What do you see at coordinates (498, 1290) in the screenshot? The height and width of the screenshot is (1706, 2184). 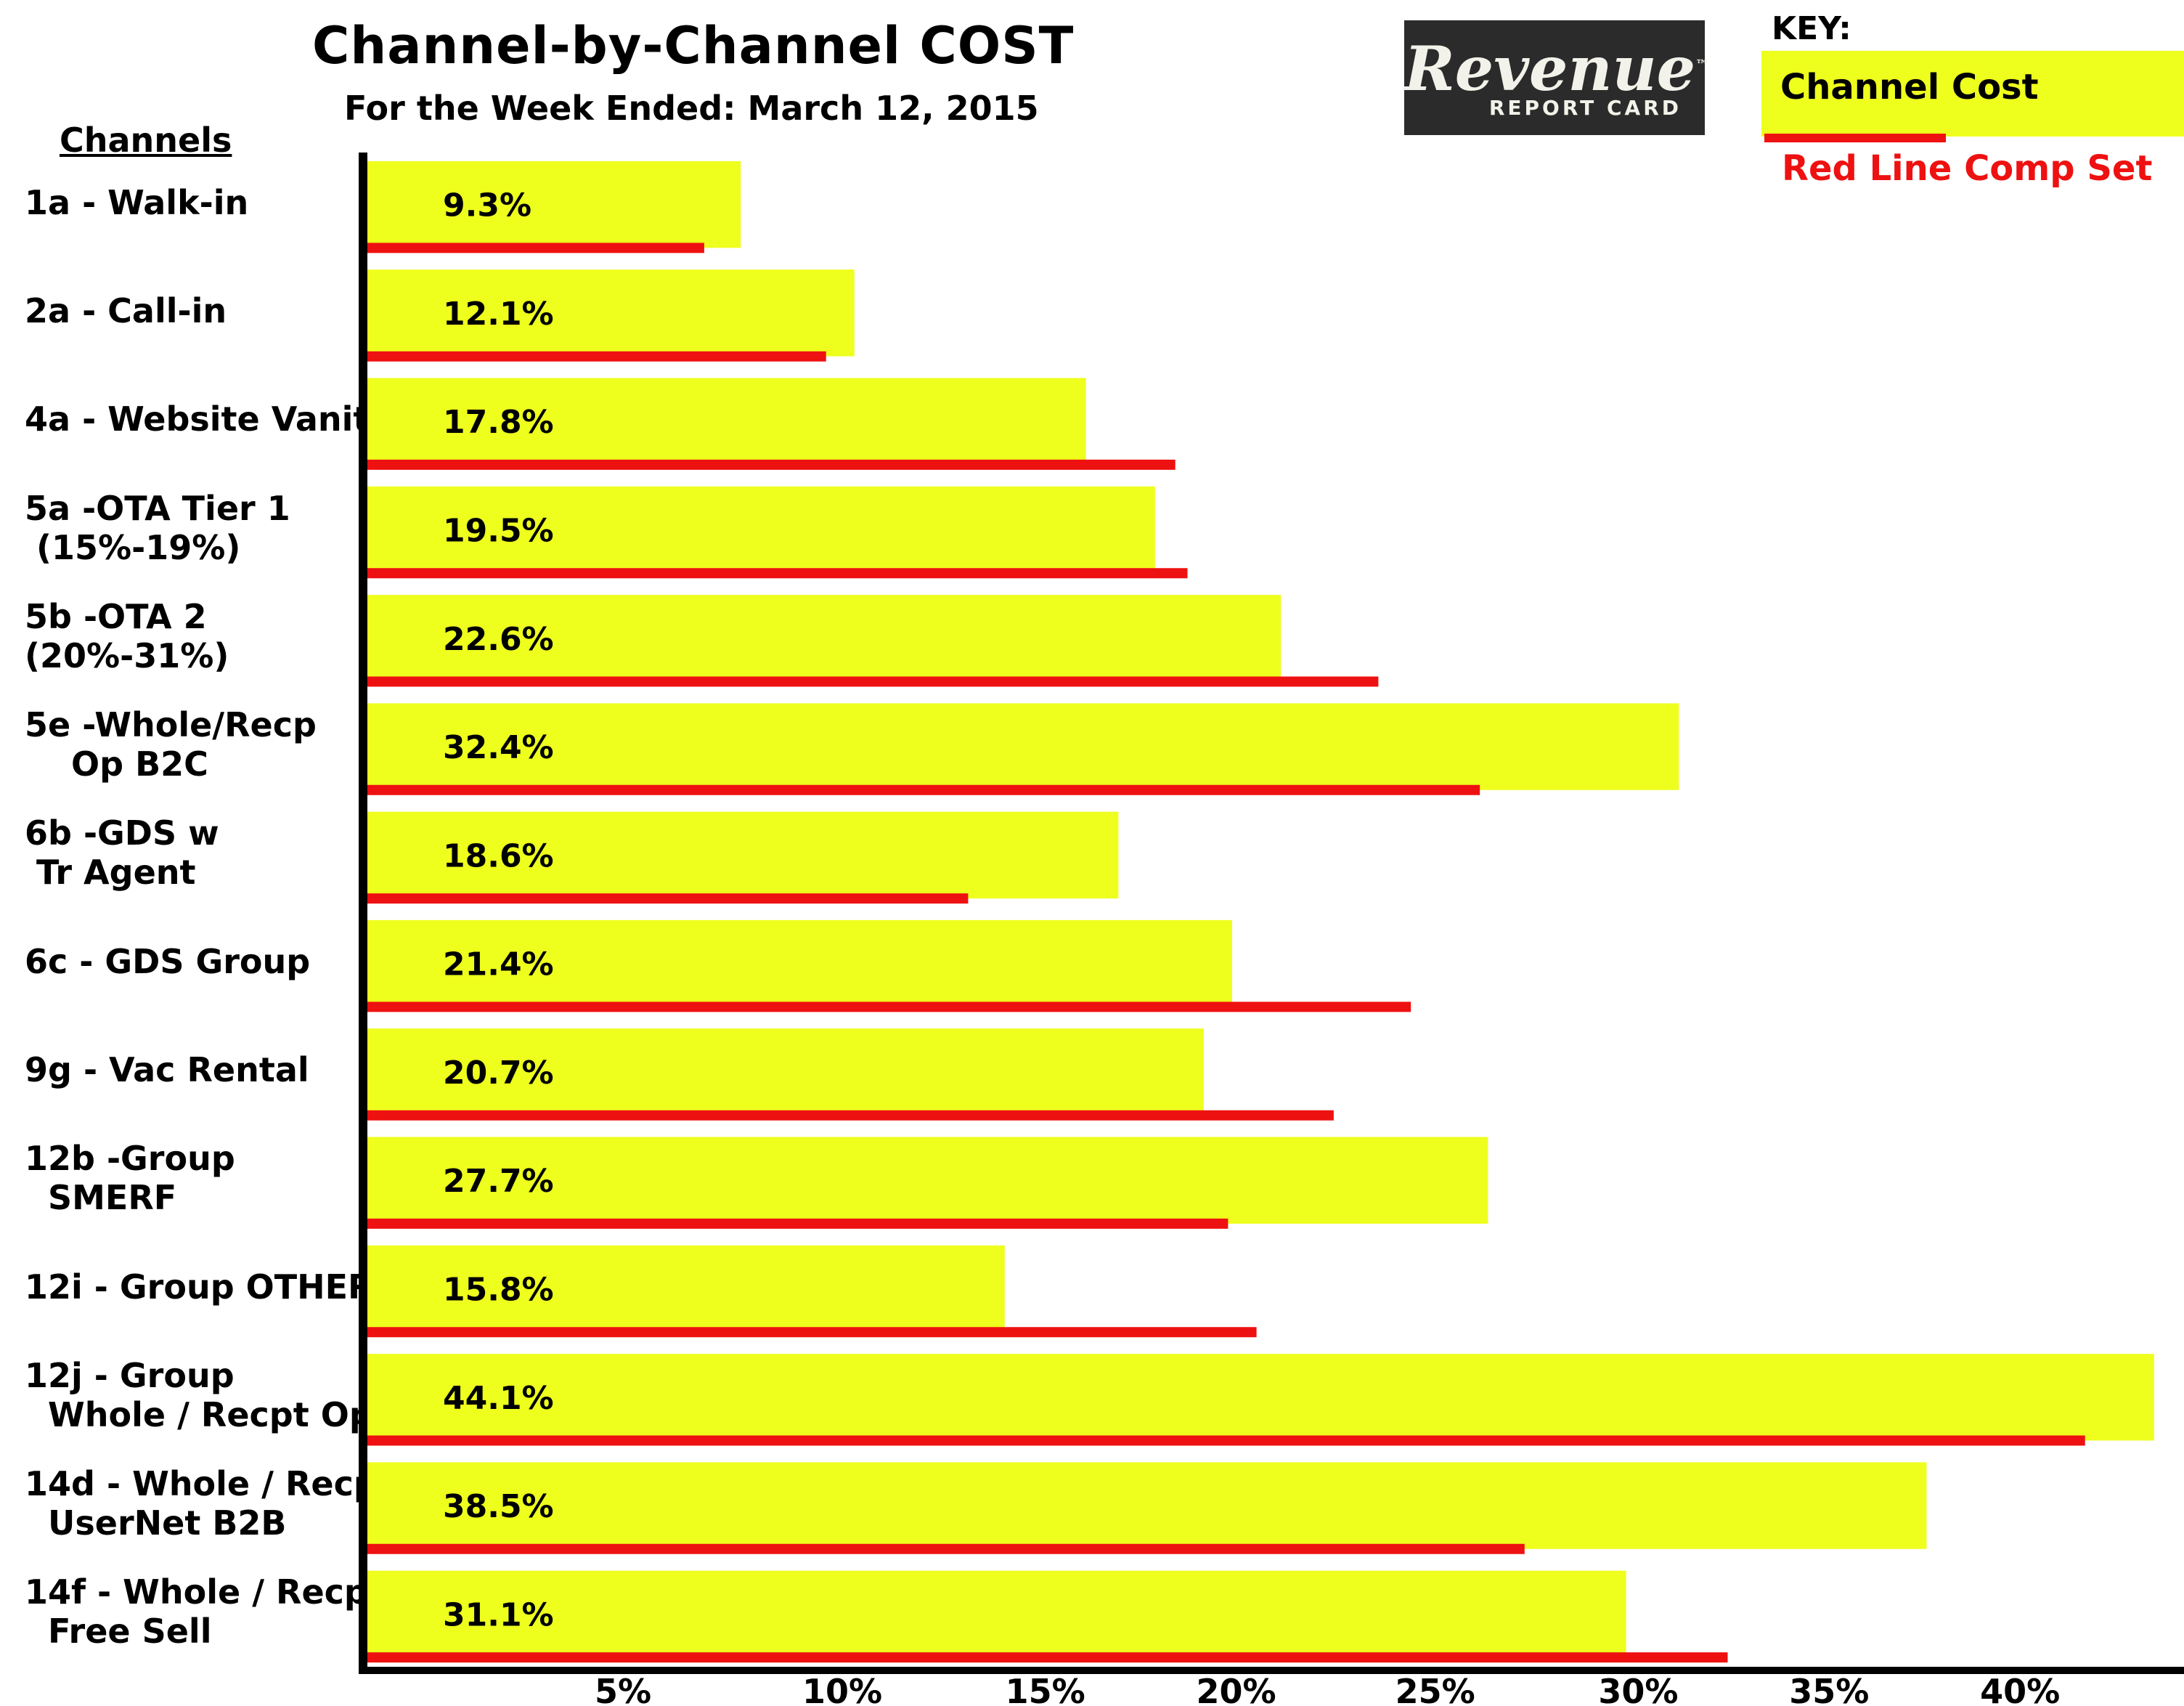 I see `bar-value-label: 15.8%` at bounding box center [498, 1290].